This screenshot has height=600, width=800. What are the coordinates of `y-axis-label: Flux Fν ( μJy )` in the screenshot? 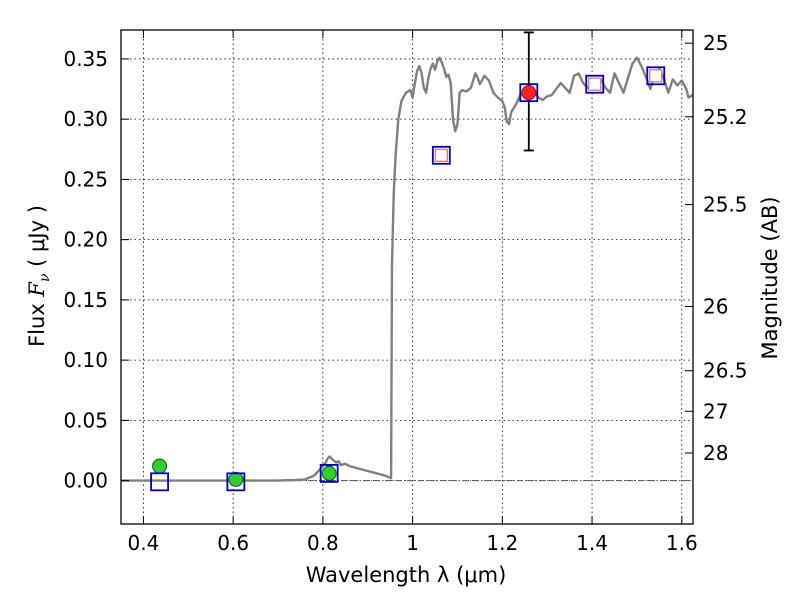 It's located at (39, 276).